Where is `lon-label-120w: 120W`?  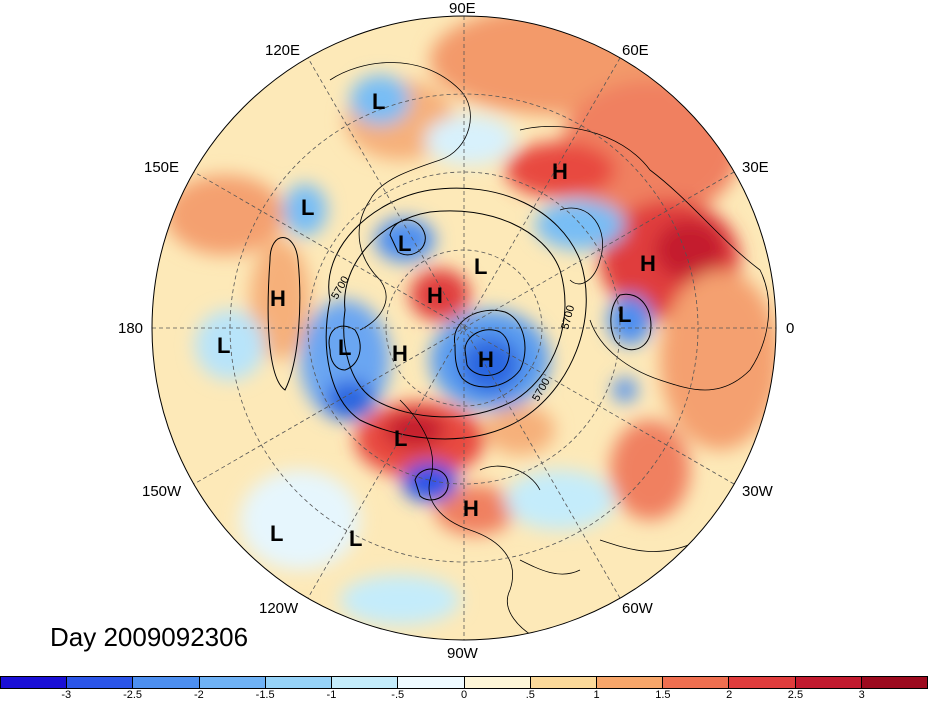
lon-label-120w: 120W is located at coordinates (279, 608).